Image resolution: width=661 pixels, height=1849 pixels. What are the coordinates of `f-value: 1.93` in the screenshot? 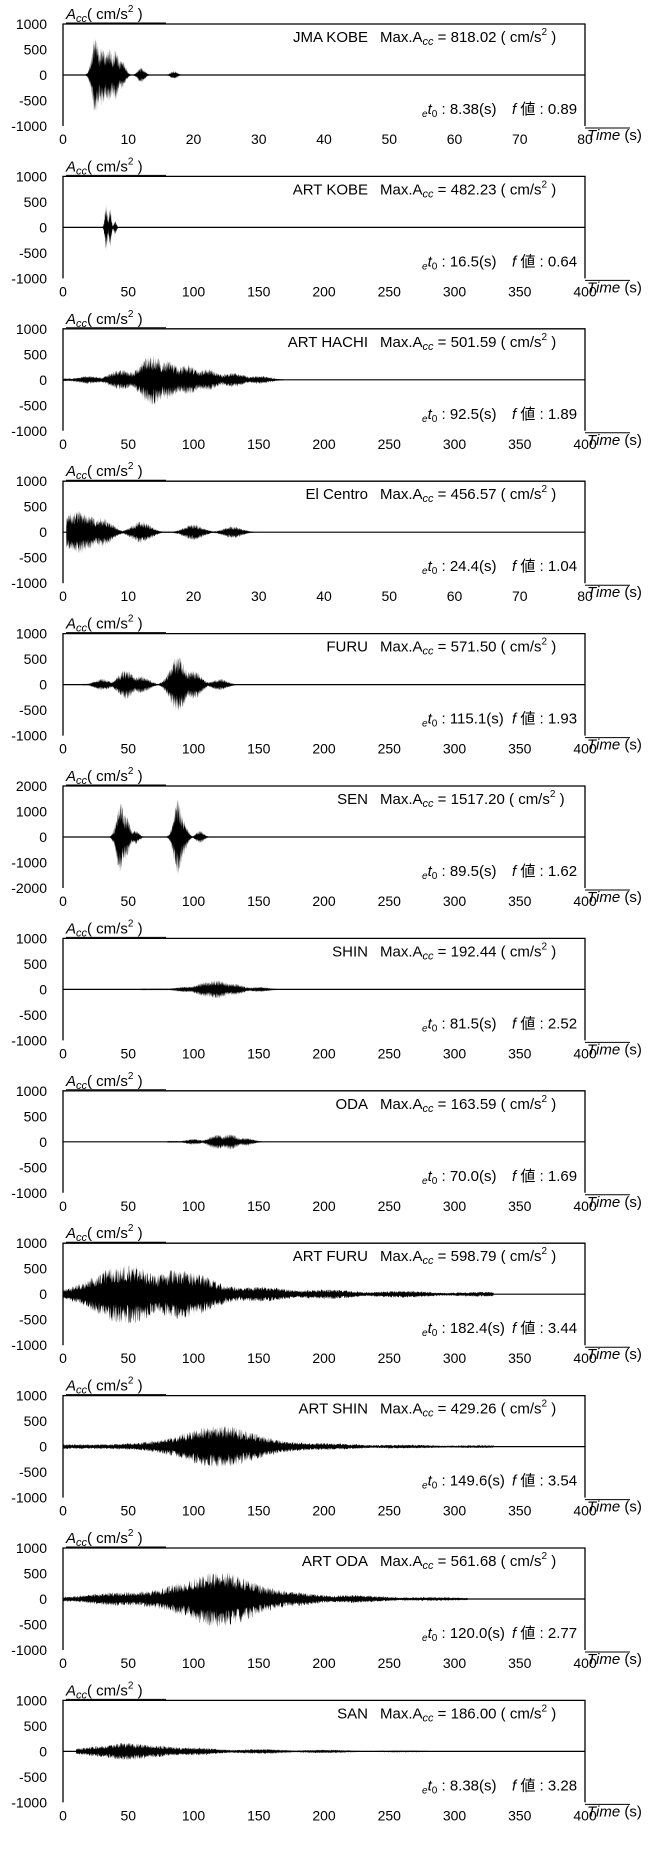 It's located at (562, 719).